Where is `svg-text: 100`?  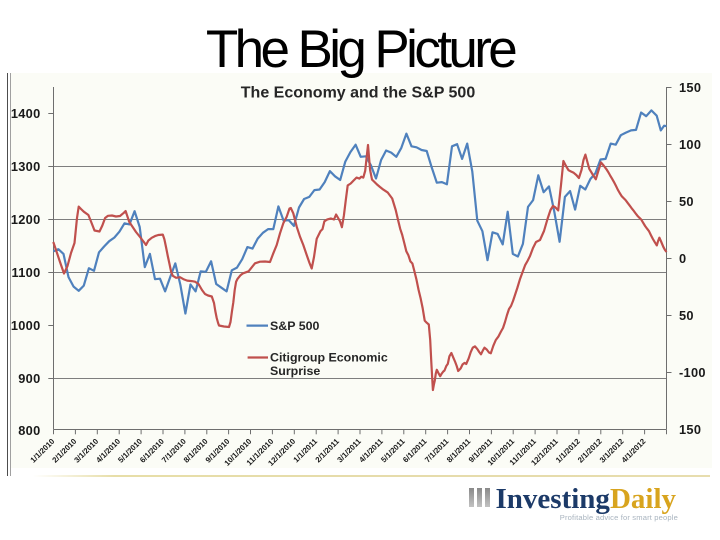 svg-text: 100 is located at coordinates (690, 144).